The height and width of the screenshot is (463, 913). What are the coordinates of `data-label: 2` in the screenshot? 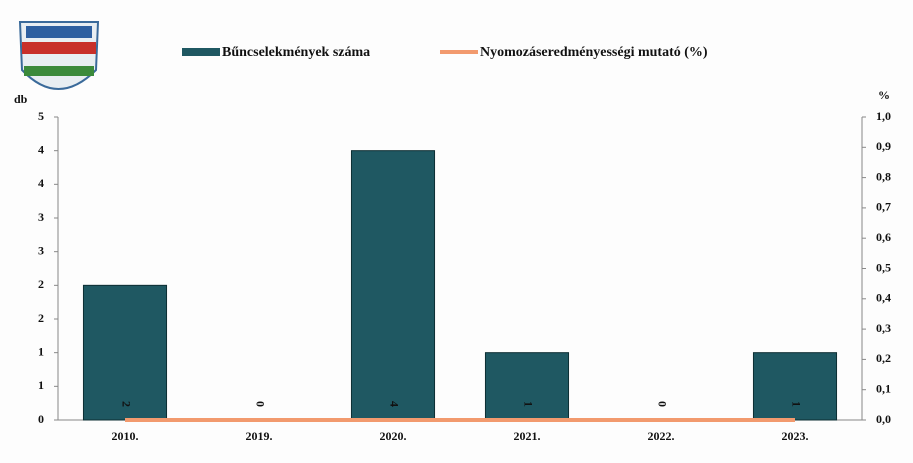 It's located at (126, 404).